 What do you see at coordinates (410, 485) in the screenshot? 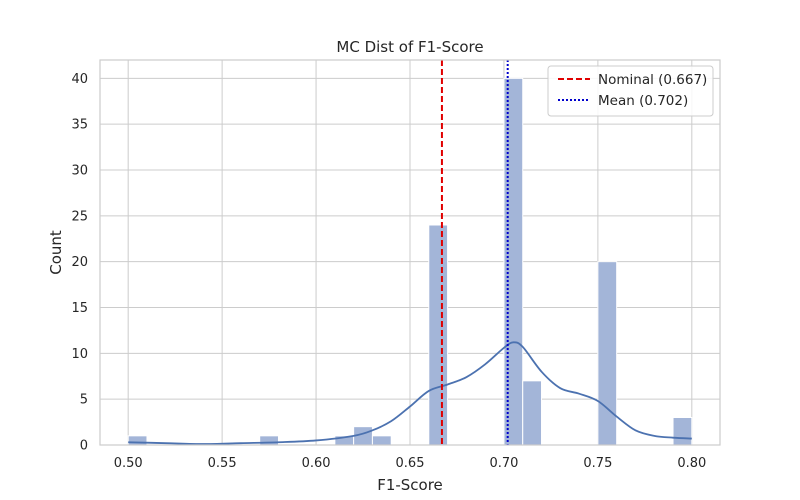
I see `x-axis-label: F1-Score` at bounding box center [410, 485].